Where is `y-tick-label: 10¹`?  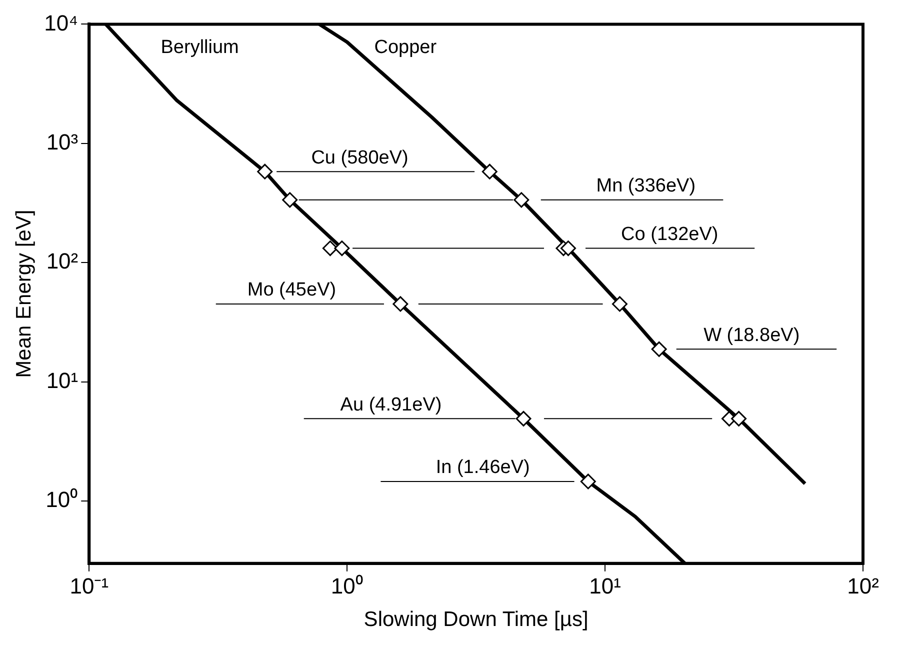
y-tick-label: 10¹ is located at coordinates (62, 380).